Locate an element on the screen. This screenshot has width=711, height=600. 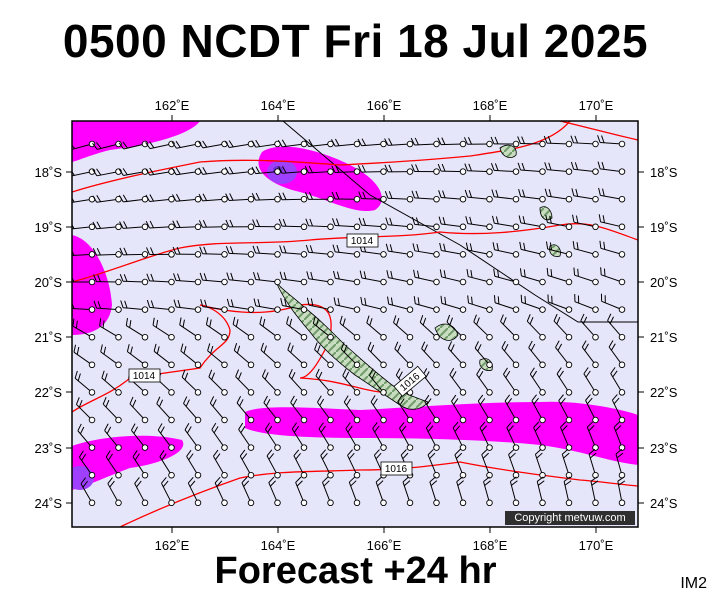
lon-label: 170˚E is located at coordinates (596, 545).